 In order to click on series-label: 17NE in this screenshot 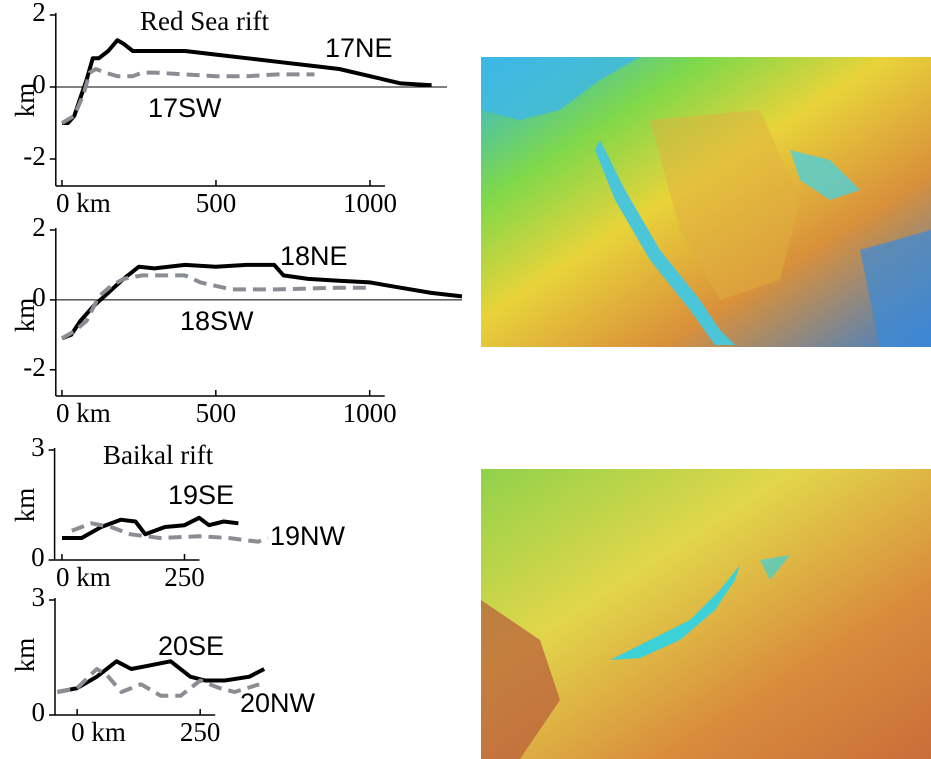, I will do `click(359, 48)`.